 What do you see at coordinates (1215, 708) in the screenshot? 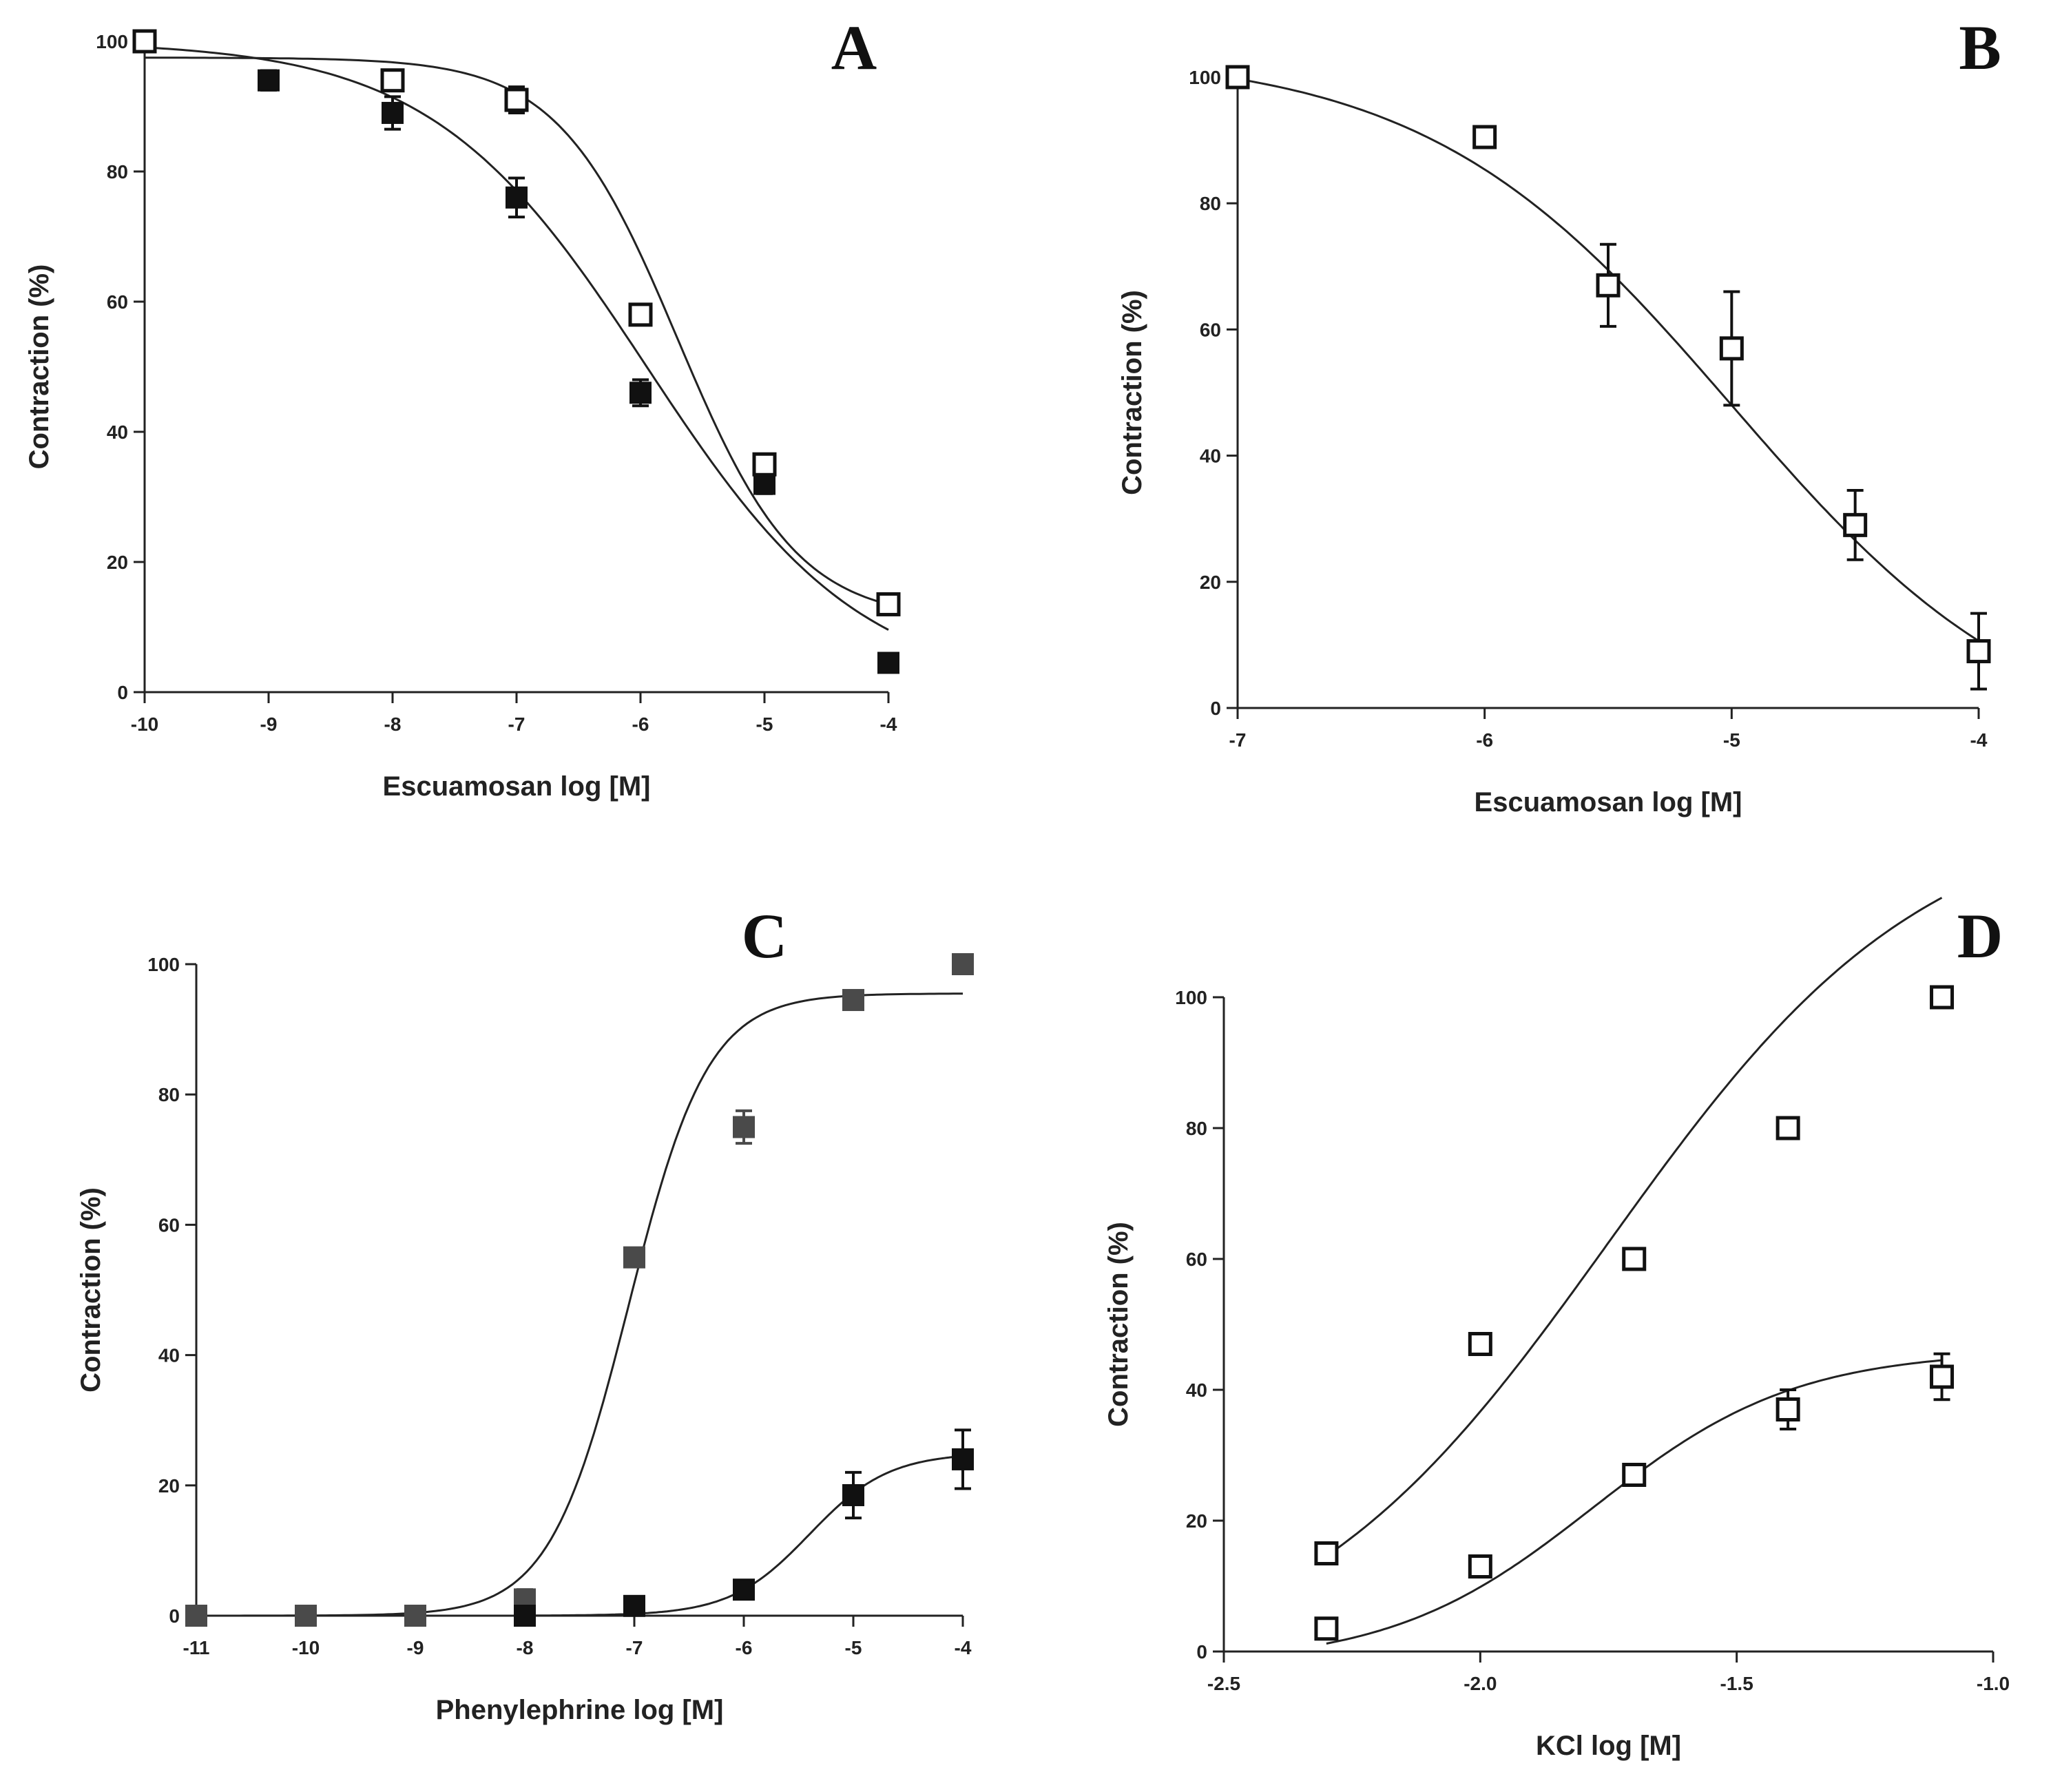
I see `panel-b-y-tick-label: 0` at bounding box center [1215, 708].